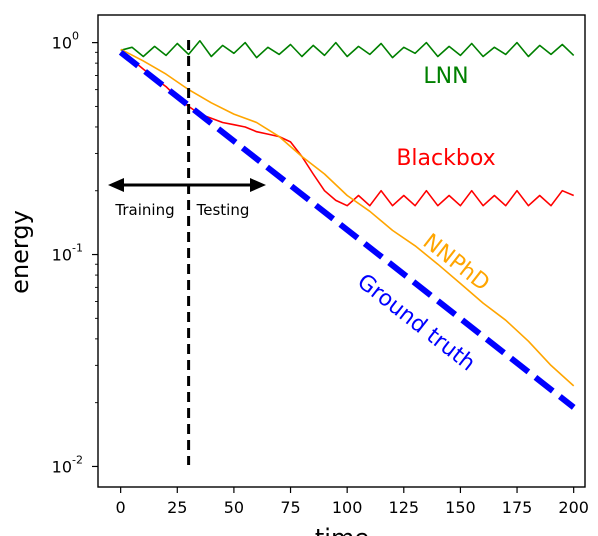 The image size is (598, 536). I want to click on x-tick-label: 75, so click(290, 507).